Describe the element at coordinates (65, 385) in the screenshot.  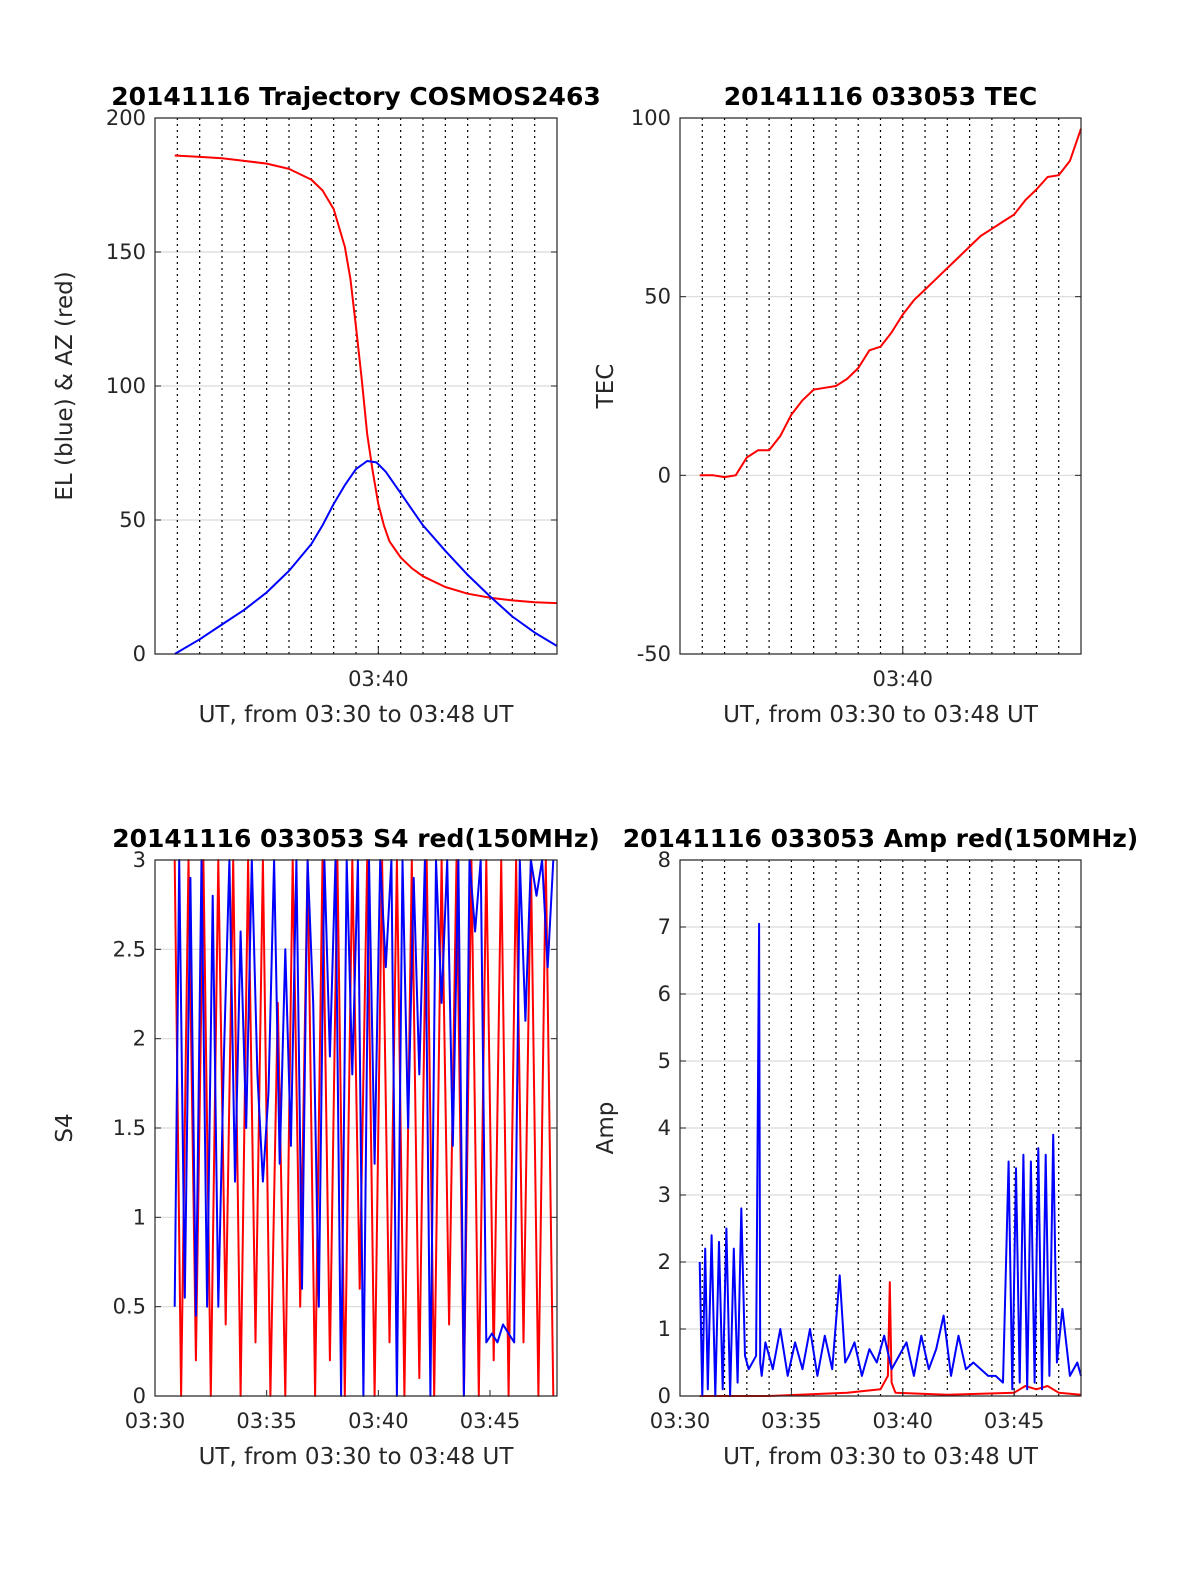
I see `trajectory-ylabel: EL (blue) & AZ (red)` at that location.